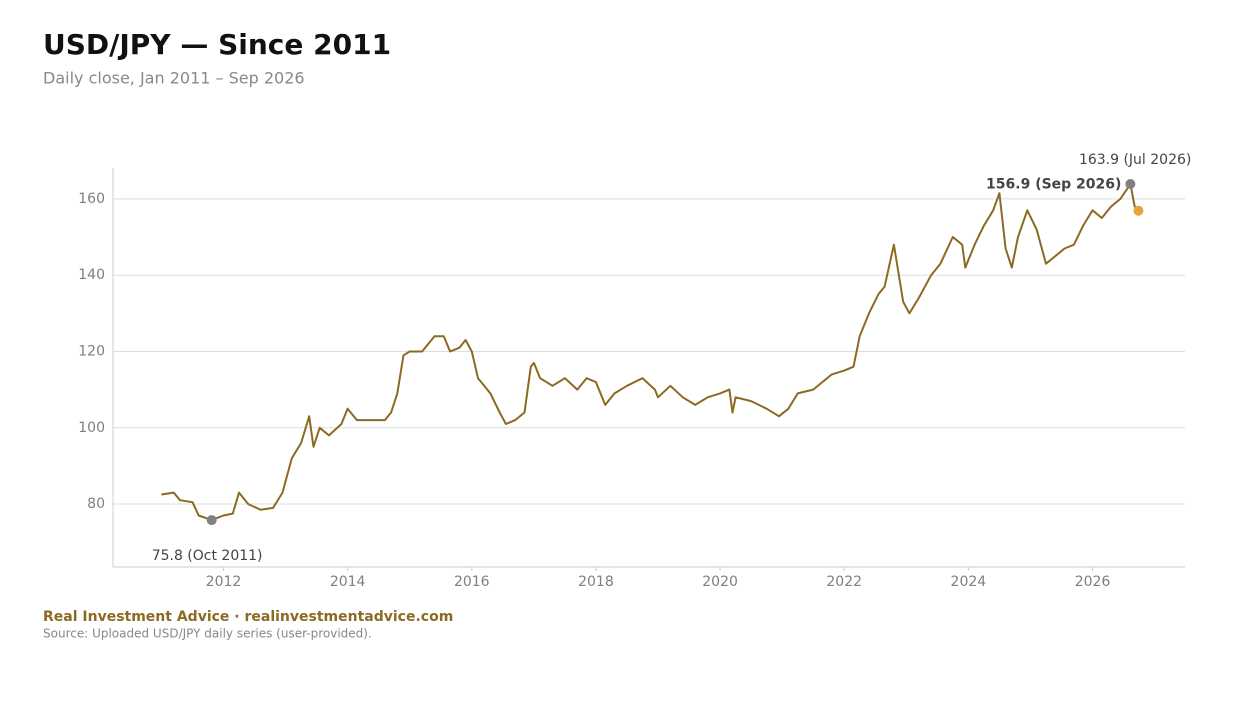  What do you see at coordinates (472, 582) in the screenshot?
I see `x-tick-label: 2016` at bounding box center [472, 582].